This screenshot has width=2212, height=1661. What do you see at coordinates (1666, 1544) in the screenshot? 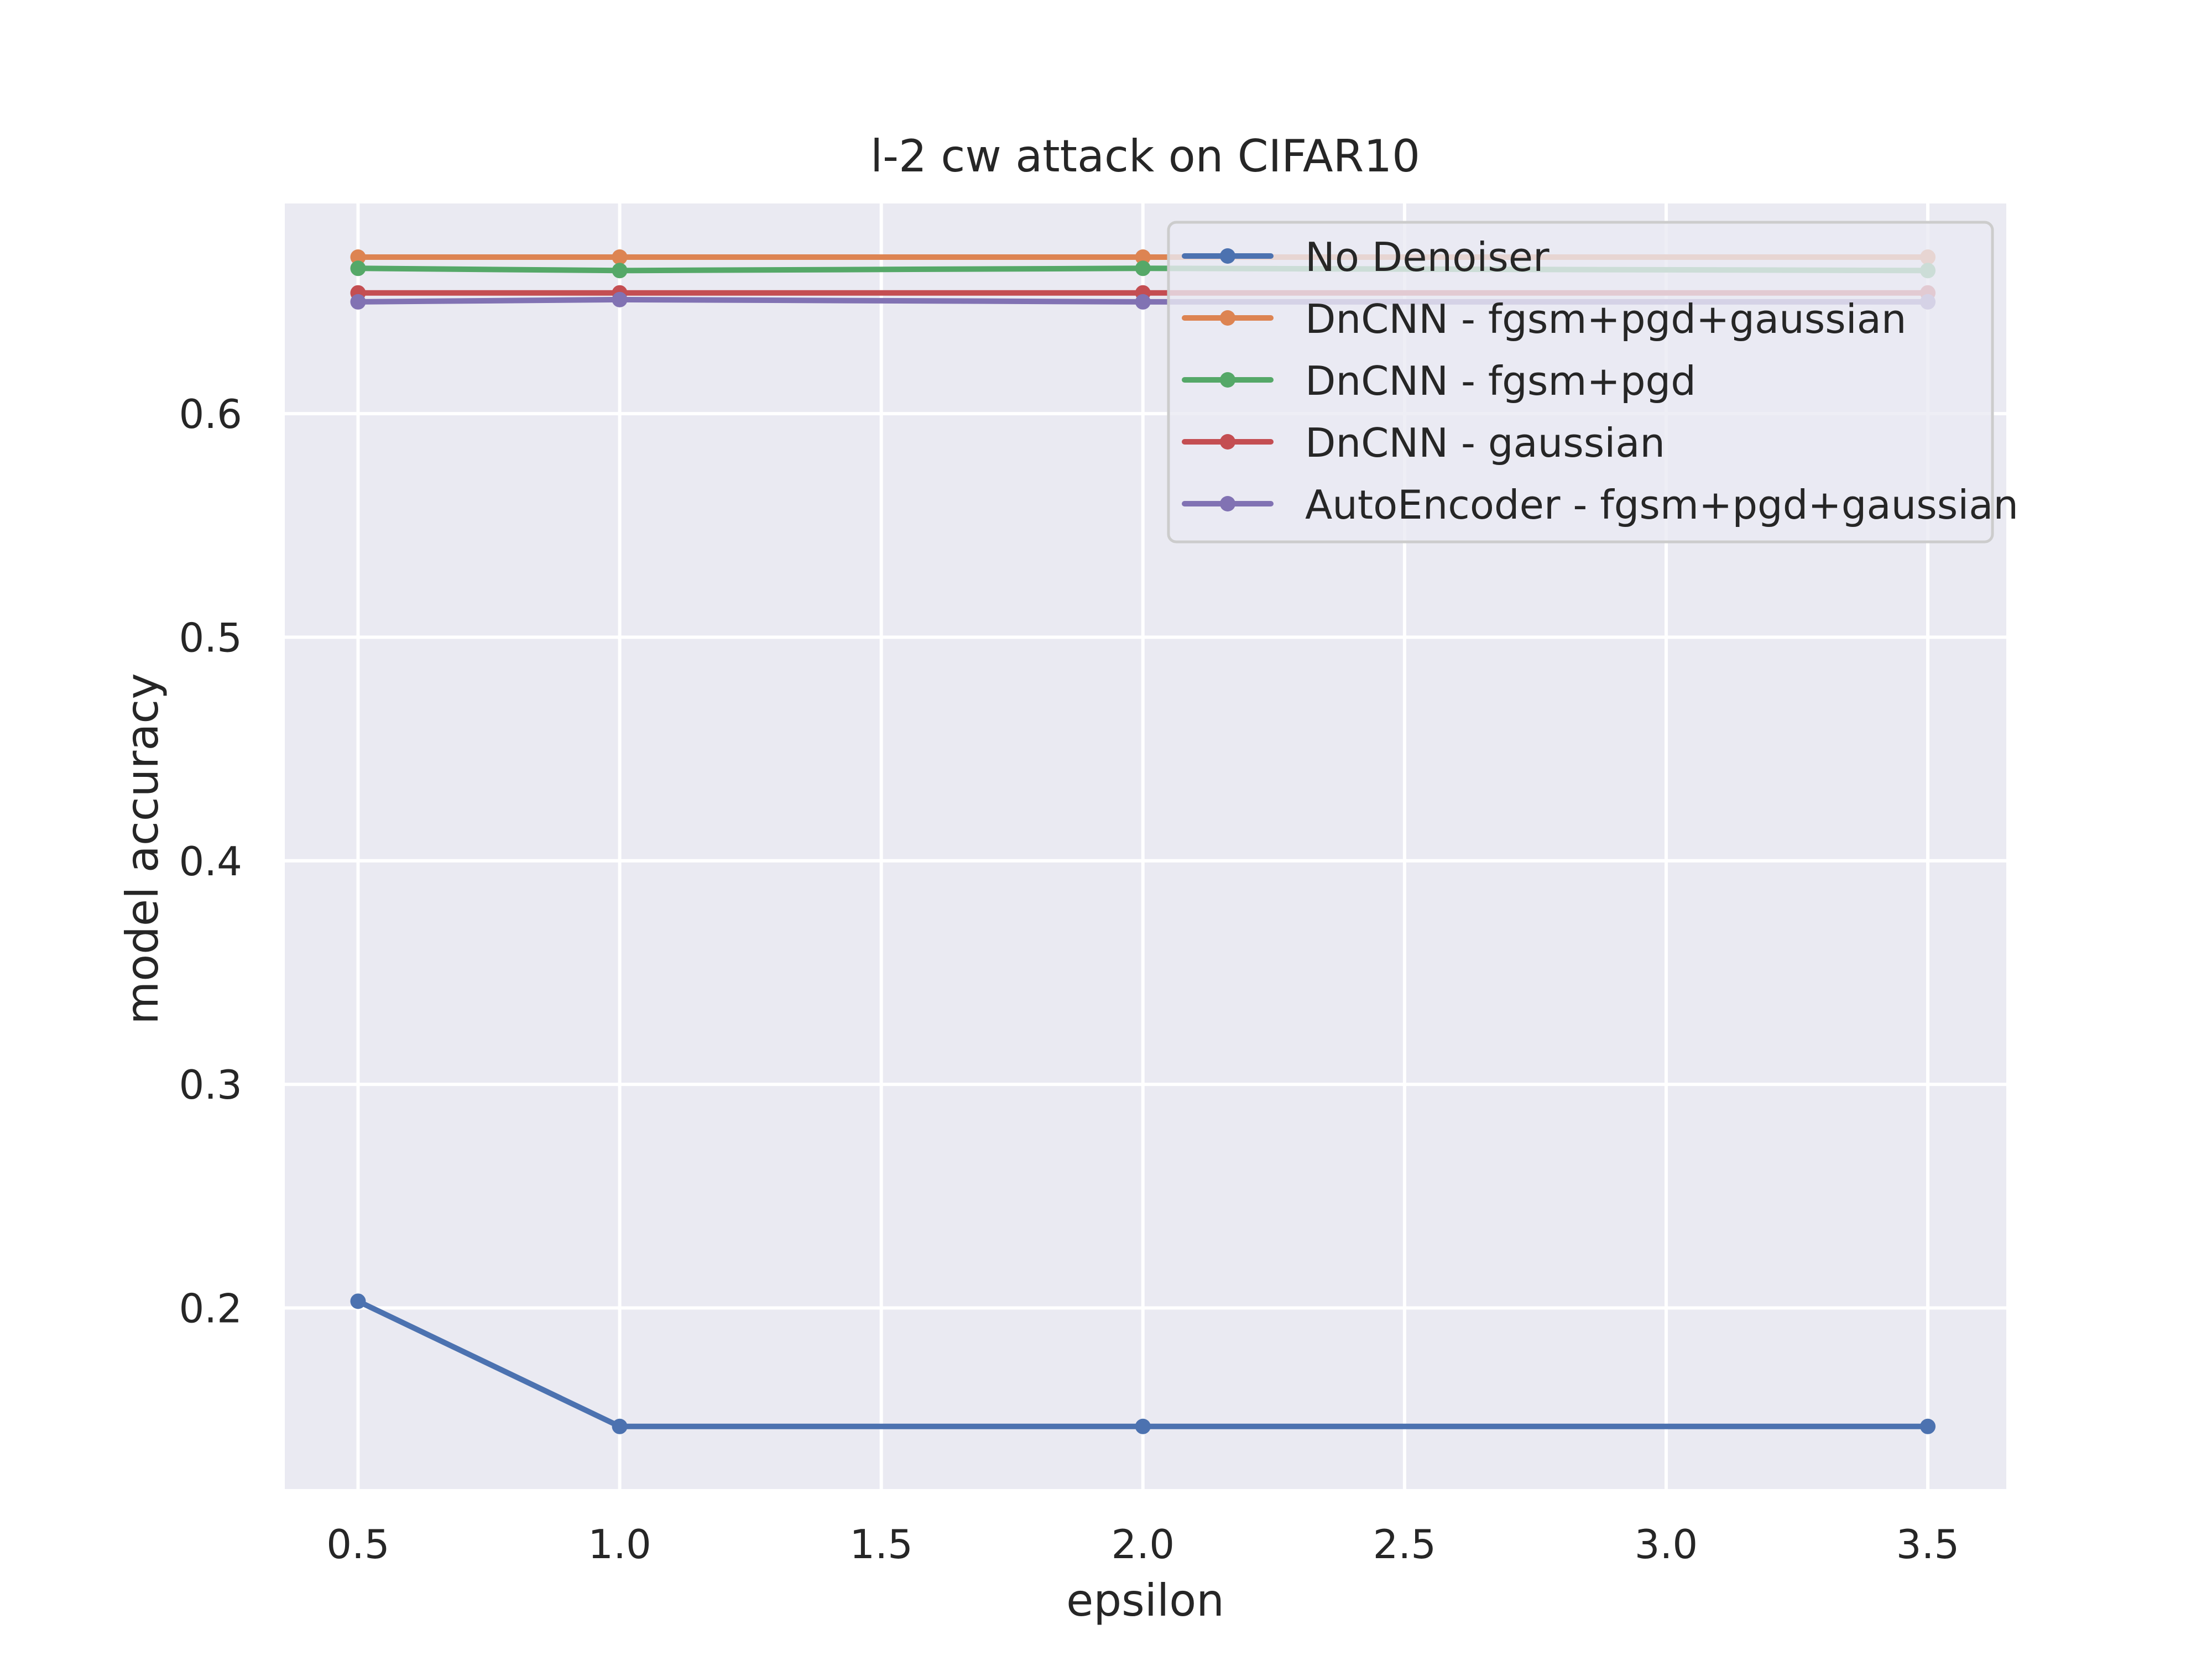
I see `x-tick-label: 3.0` at bounding box center [1666, 1544].